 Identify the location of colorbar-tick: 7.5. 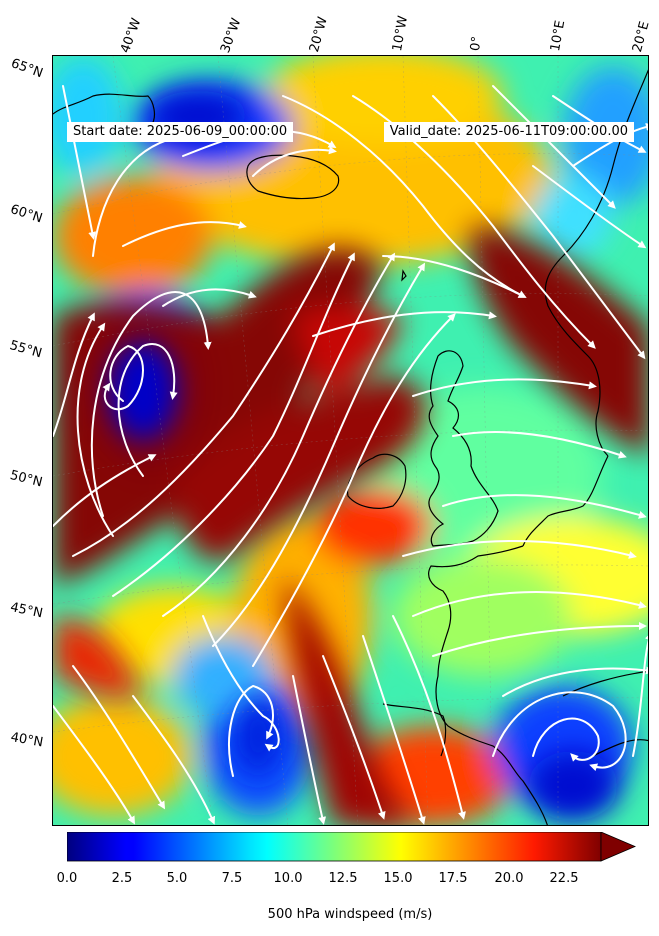
(232, 878).